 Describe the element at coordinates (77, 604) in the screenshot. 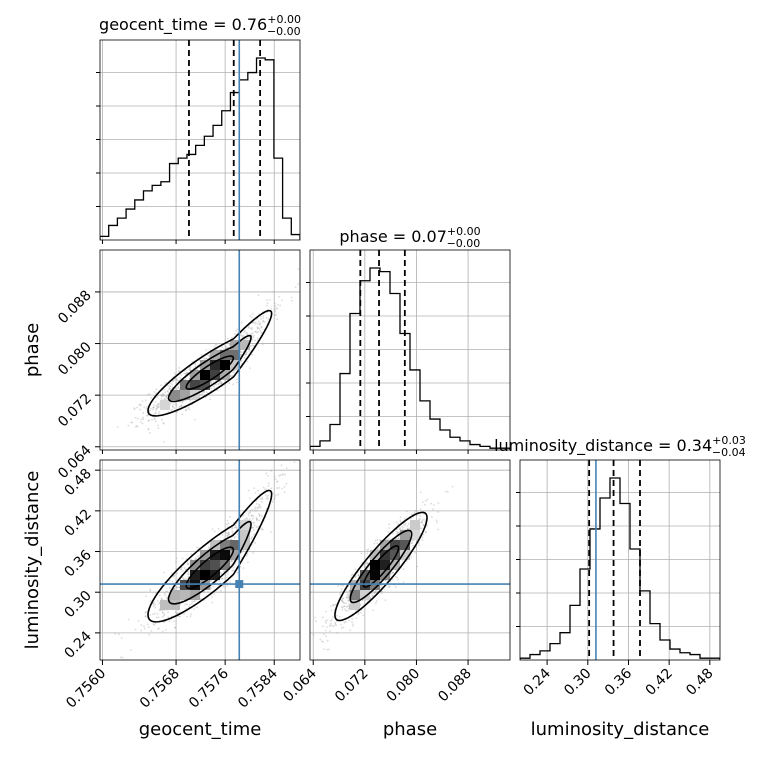

I see `y-tick-label-luminosity_distance: 0.30` at that location.